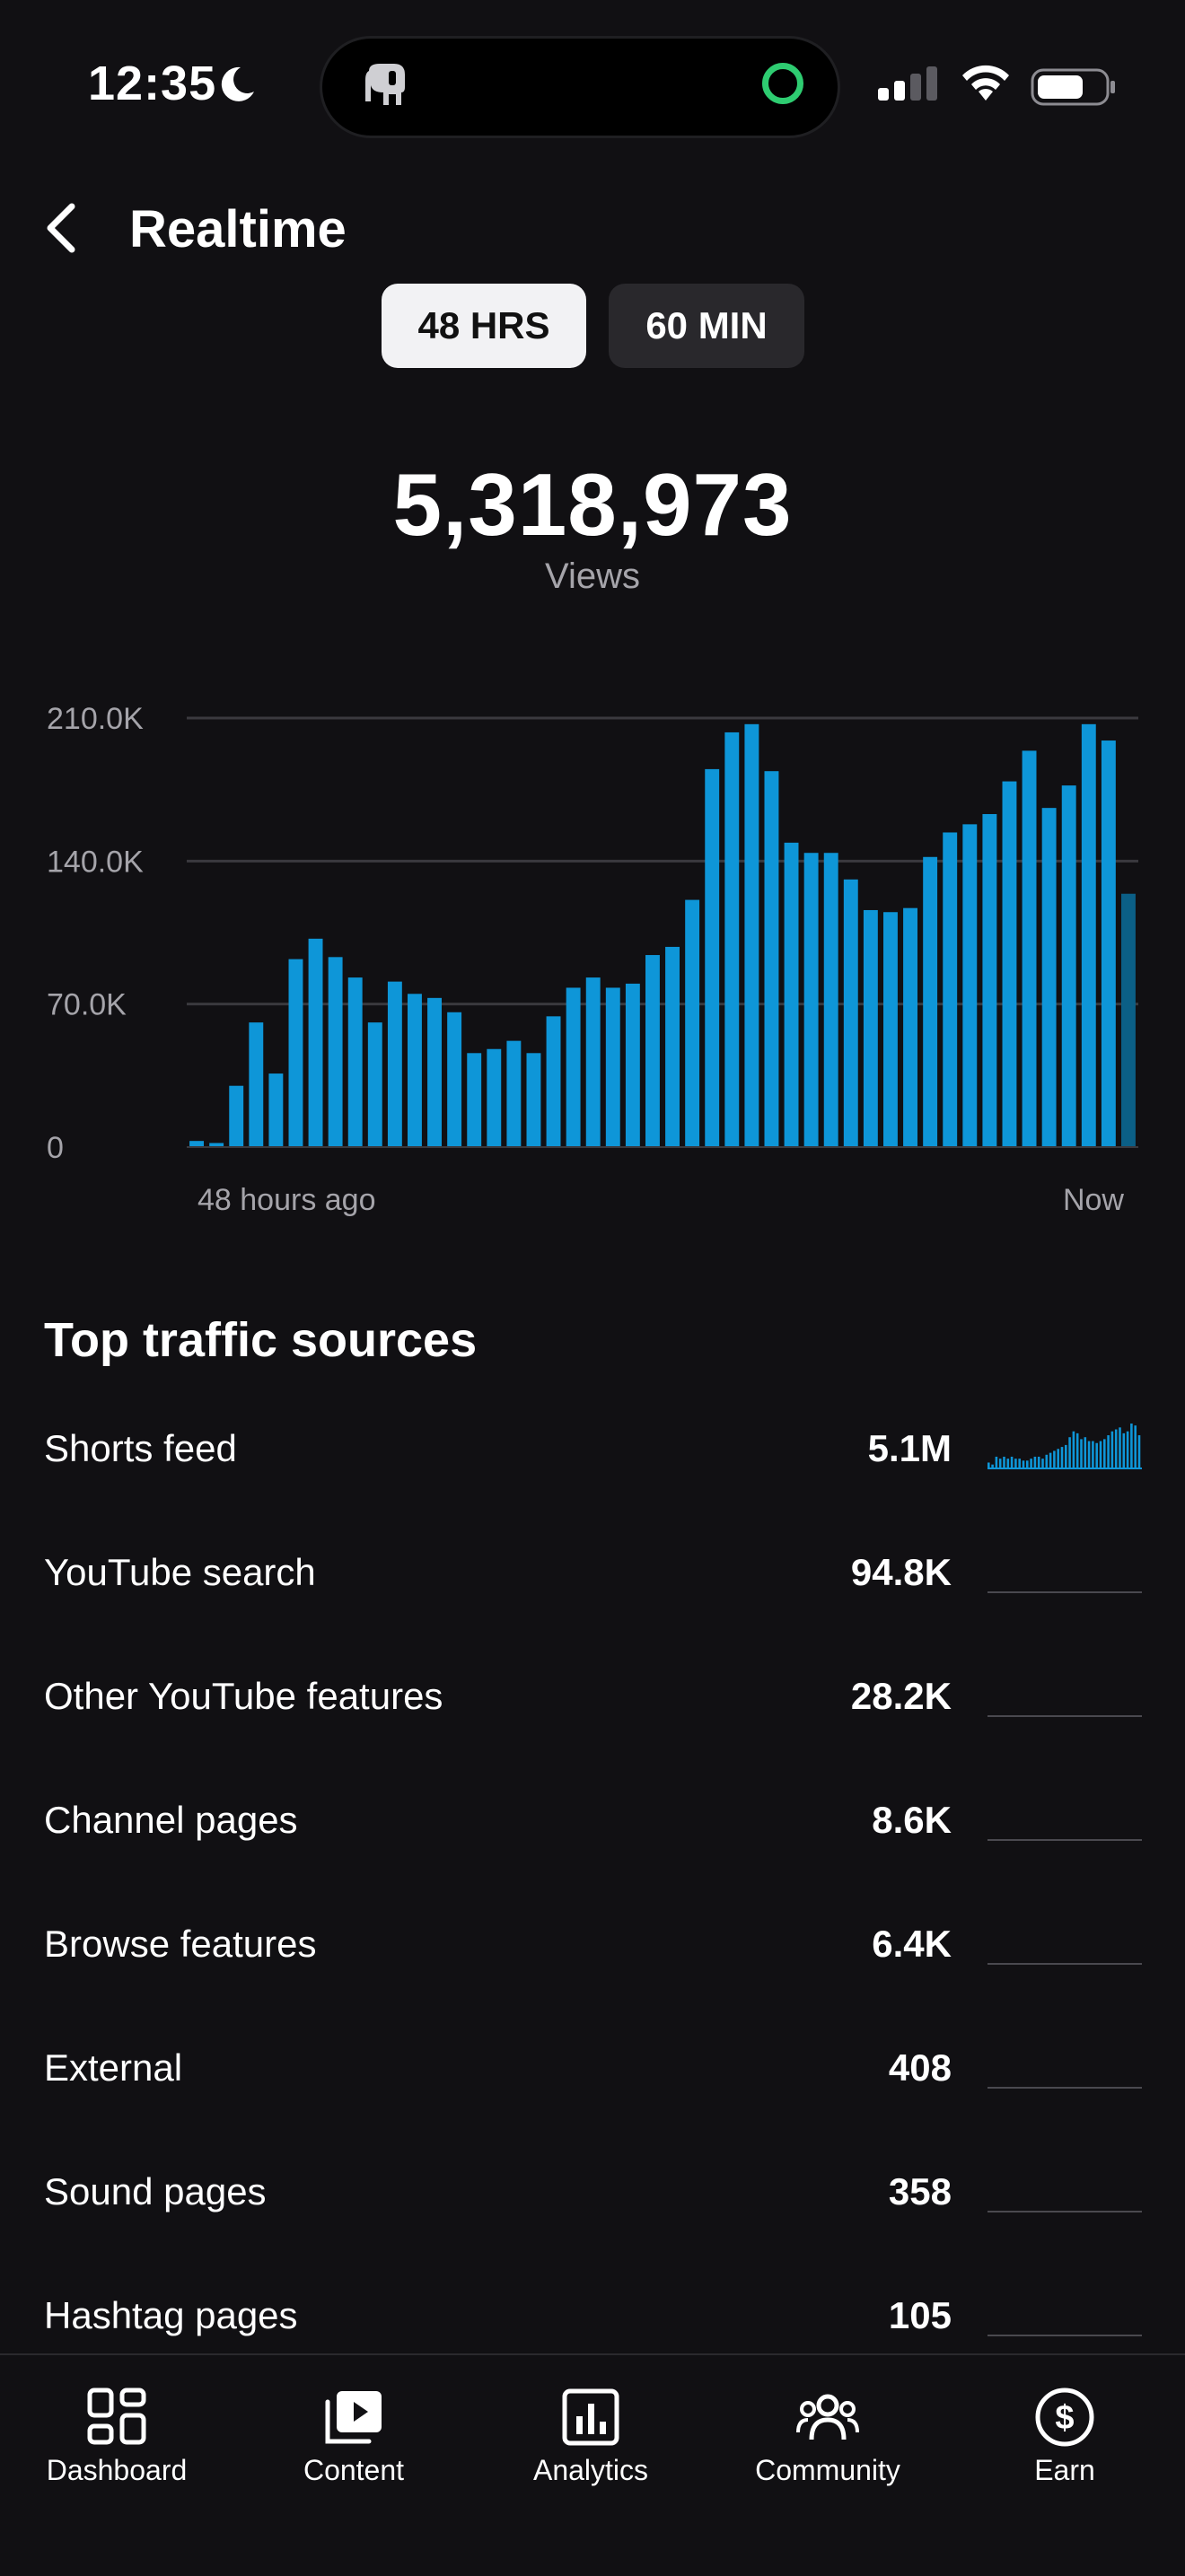 This screenshot has width=1185, height=2576. What do you see at coordinates (592, 1579) in the screenshot?
I see `traffic-row: YouTube search 94.8K` at bounding box center [592, 1579].